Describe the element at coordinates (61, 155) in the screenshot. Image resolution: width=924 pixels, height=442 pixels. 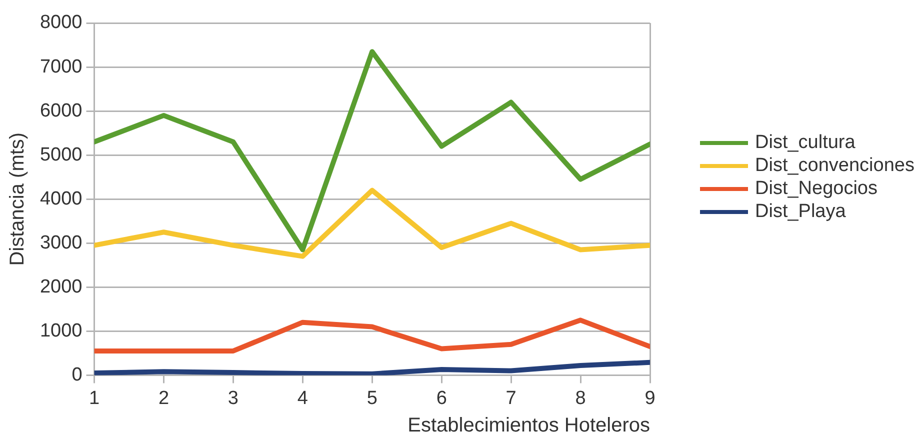
I see `y-tick-label: 5000` at that location.